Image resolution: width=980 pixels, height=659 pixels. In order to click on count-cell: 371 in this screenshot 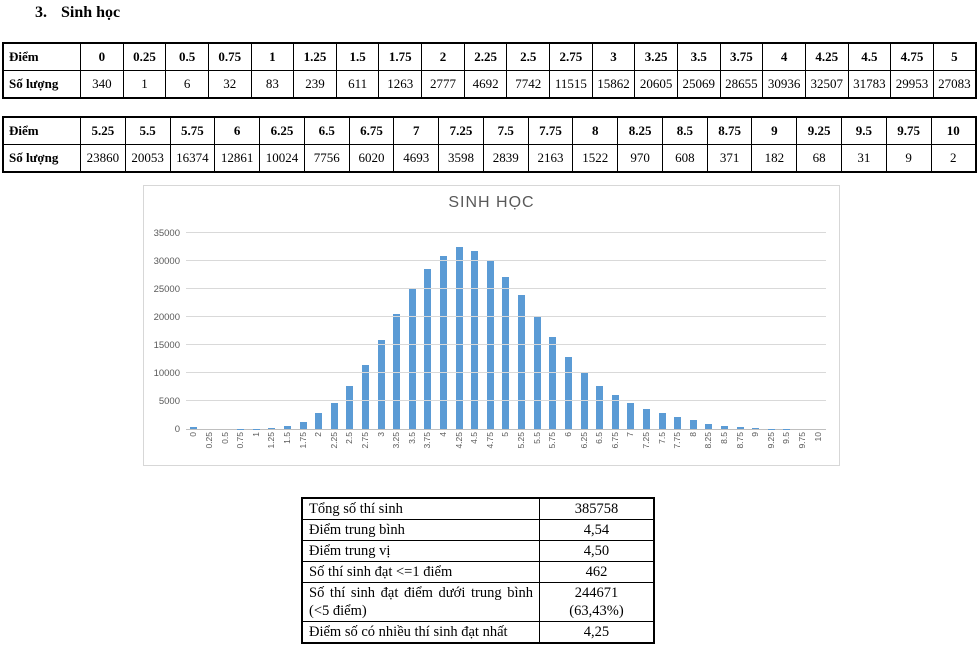, I will do `click(729, 158)`.